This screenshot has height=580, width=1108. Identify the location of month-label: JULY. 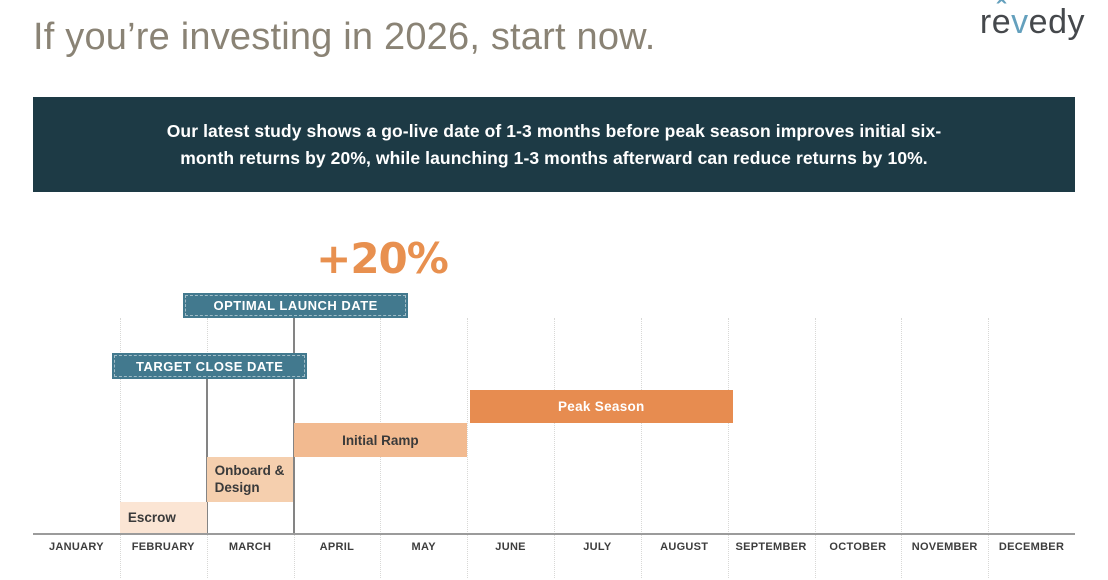
(597, 547).